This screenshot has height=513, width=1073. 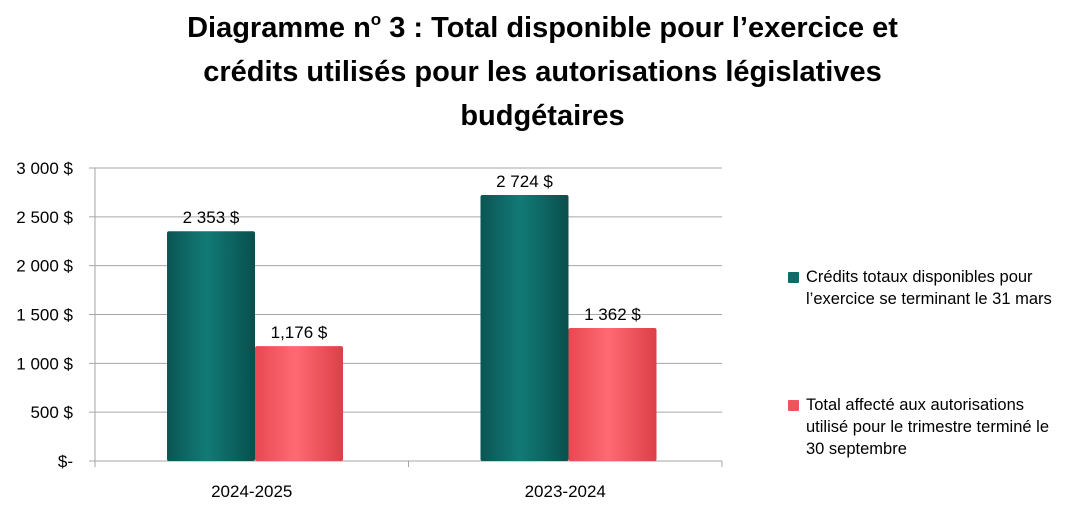 What do you see at coordinates (376, 19) in the screenshot?
I see `chart-title-superscript: o` at bounding box center [376, 19].